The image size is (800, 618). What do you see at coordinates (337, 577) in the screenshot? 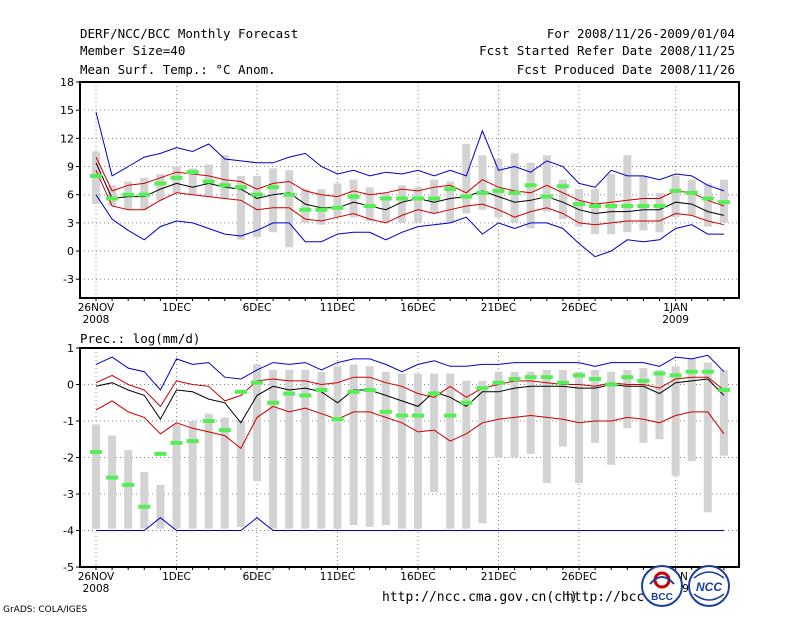
I see `x-tick-label: 11DEC` at bounding box center [337, 577].